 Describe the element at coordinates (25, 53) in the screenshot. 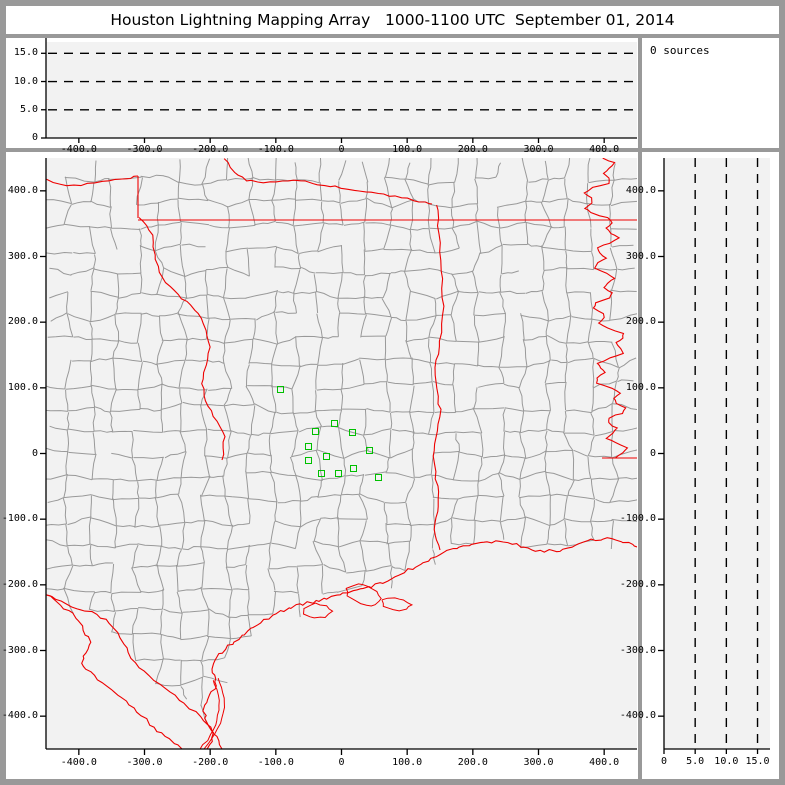

I see `ytick-3: 15.0` at that location.